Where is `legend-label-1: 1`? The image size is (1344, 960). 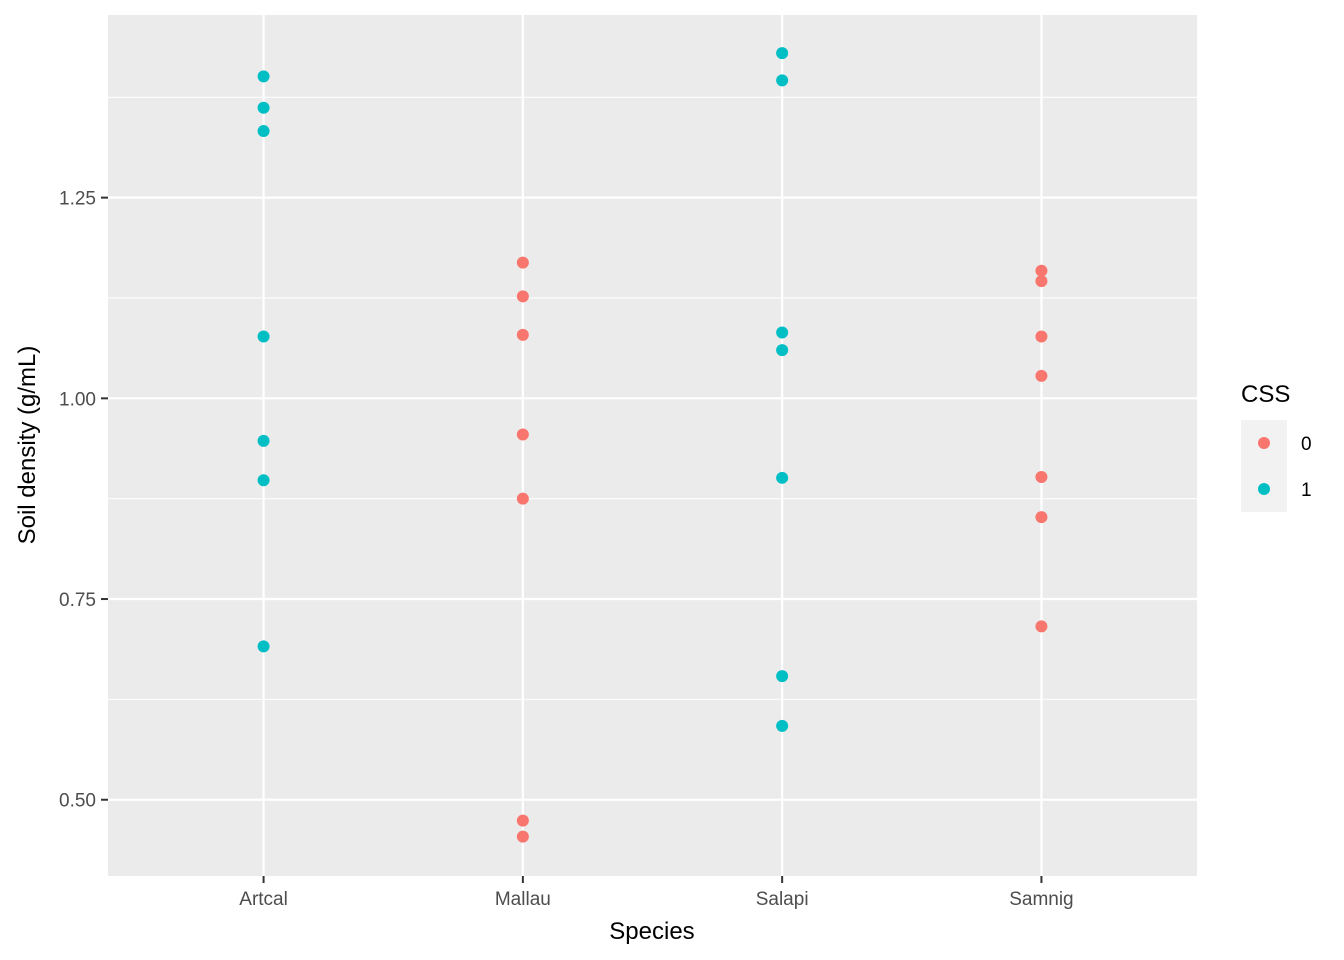
legend-label-1: 1 is located at coordinates (1306, 490).